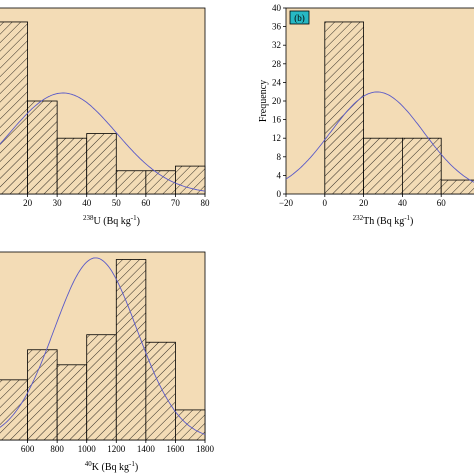 The height and width of the screenshot is (474, 474). I want to click on y-tick-label: 8, so click(279, 157).